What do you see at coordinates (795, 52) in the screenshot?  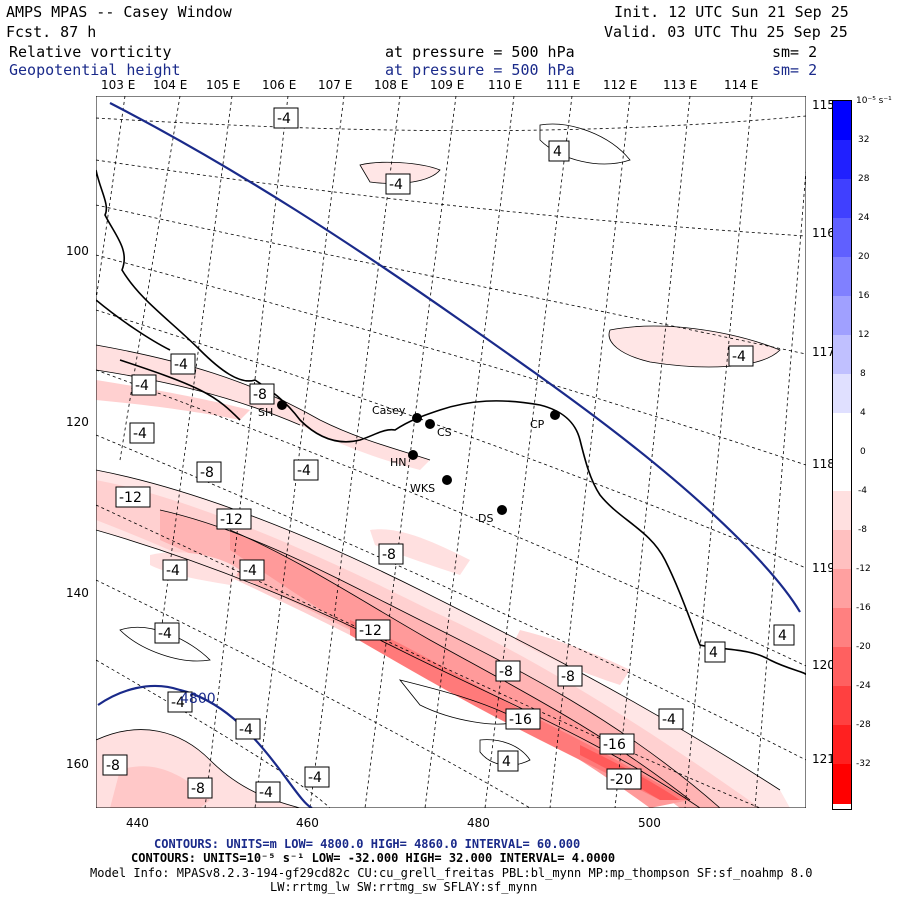 I see `field1-smooth: sm= 2` at bounding box center [795, 52].